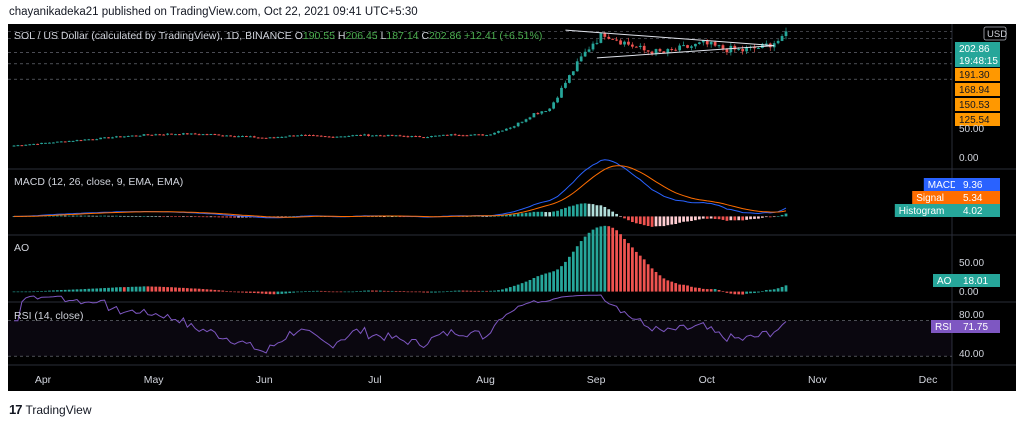 This screenshot has height=423, width=1024. I want to click on triangle-trendline, so click(685, 52).